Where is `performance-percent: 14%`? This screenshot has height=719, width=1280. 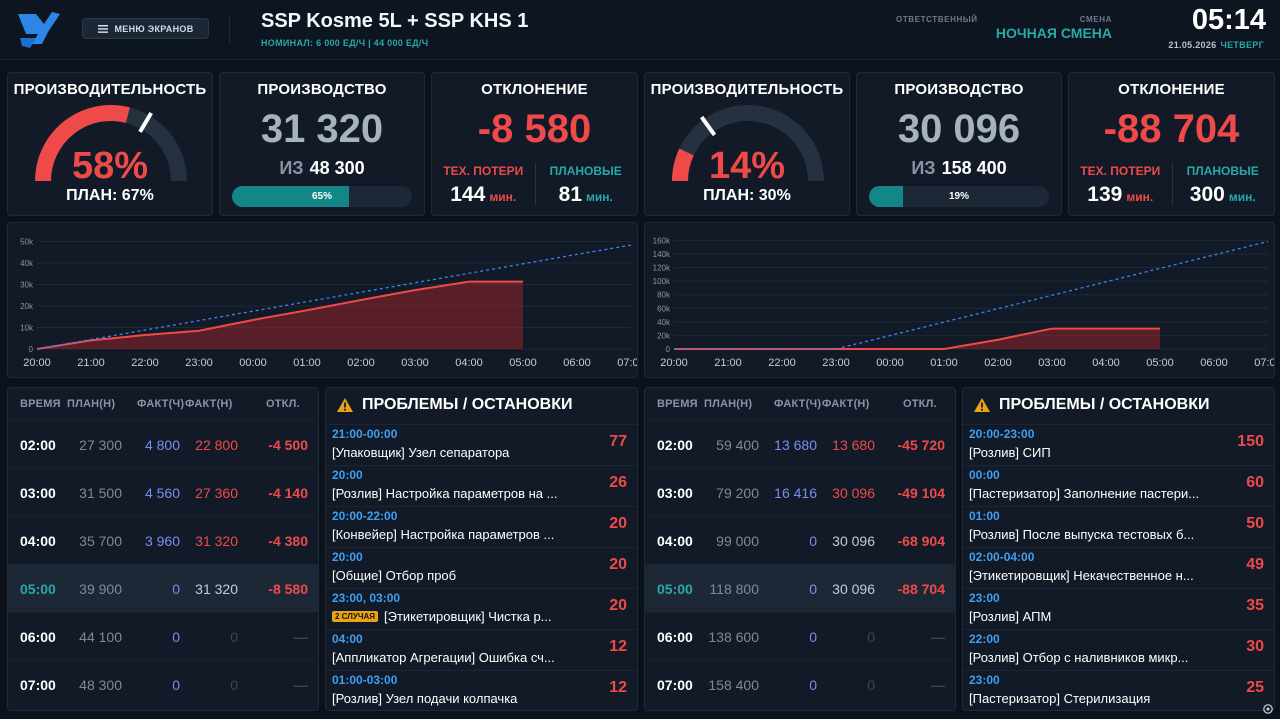 performance-percent: 14% is located at coordinates (747, 166).